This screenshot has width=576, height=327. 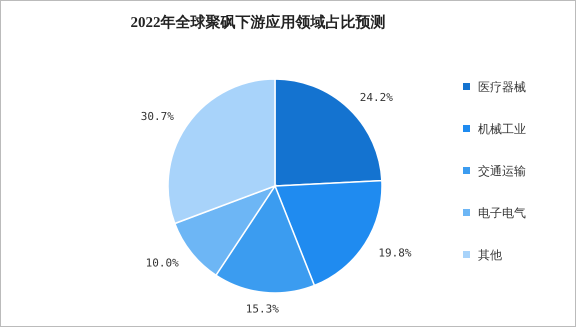 What do you see at coordinates (502, 129) in the screenshot?
I see `legend-label: 机械工业` at bounding box center [502, 129].